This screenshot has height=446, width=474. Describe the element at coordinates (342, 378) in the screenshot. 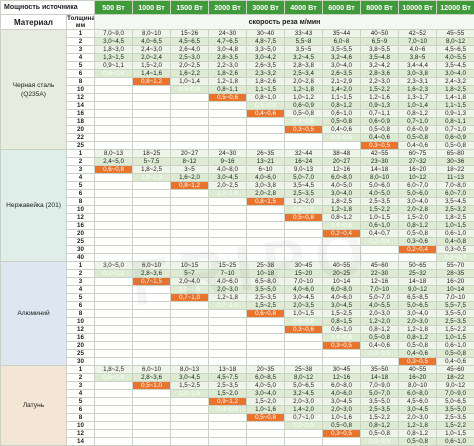

I see `speed-cell: 12~16` at that location.